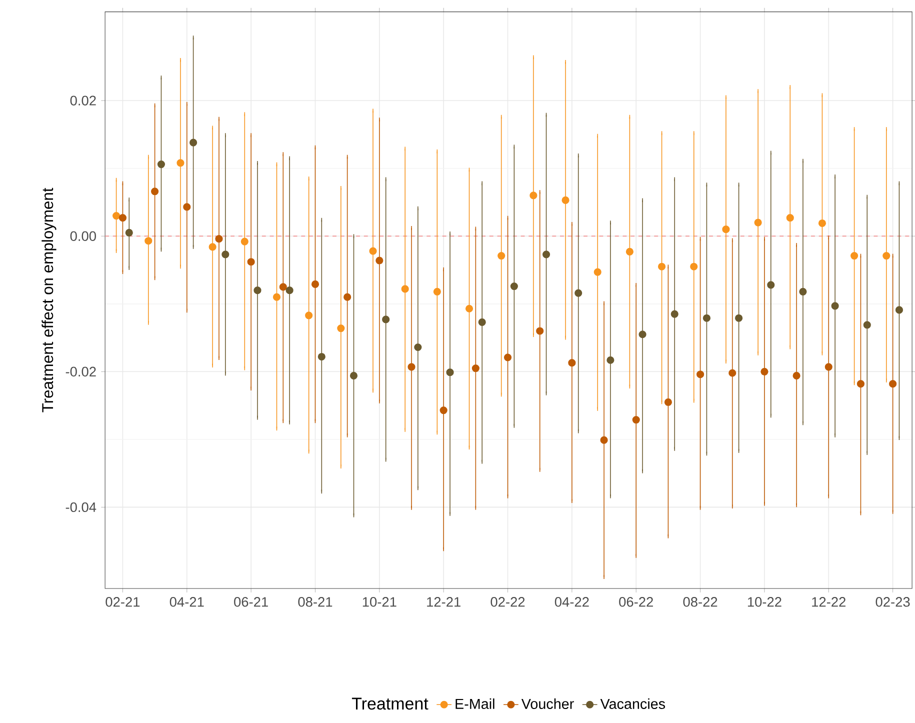 The width and height of the screenshot is (915, 723). I want to click on legend-label: Voucher, so click(547, 703).